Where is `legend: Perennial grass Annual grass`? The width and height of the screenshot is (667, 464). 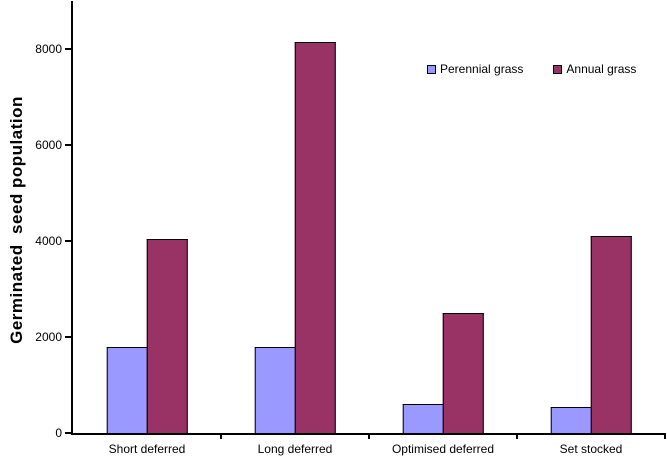 legend: Perennial grass Annual grass is located at coordinates (531, 69).